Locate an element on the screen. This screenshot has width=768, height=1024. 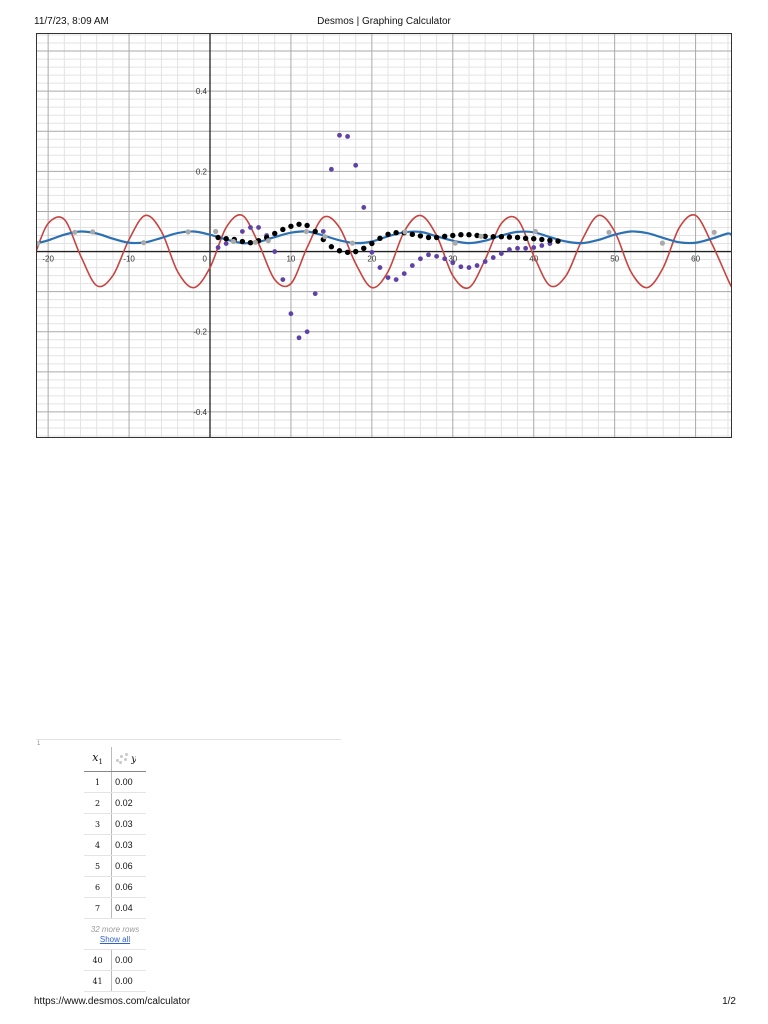
table-header-y: y is located at coordinates (128, 759).